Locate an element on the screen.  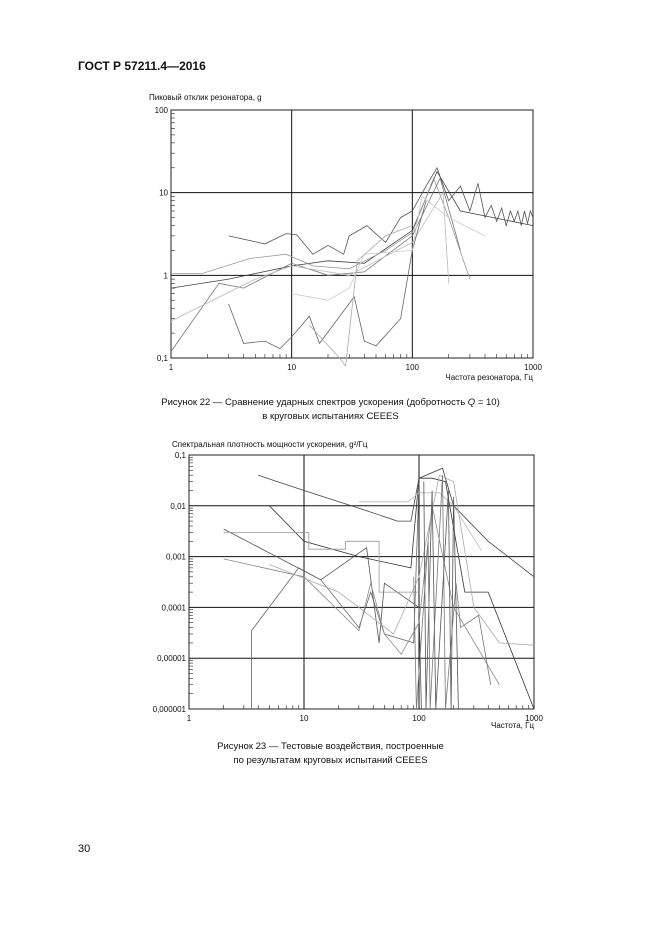
caption-line1-post: = 10) is located at coordinates (487, 402).